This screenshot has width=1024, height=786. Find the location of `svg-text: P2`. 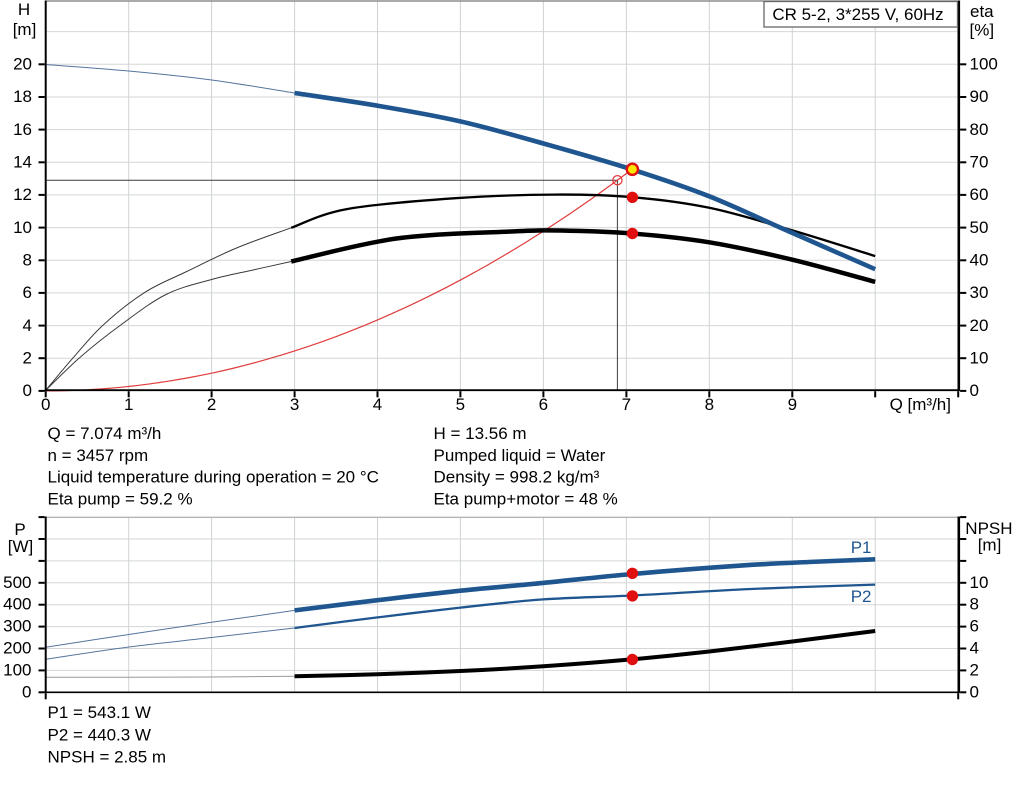

svg-text: P2 is located at coordinates (861, 596).